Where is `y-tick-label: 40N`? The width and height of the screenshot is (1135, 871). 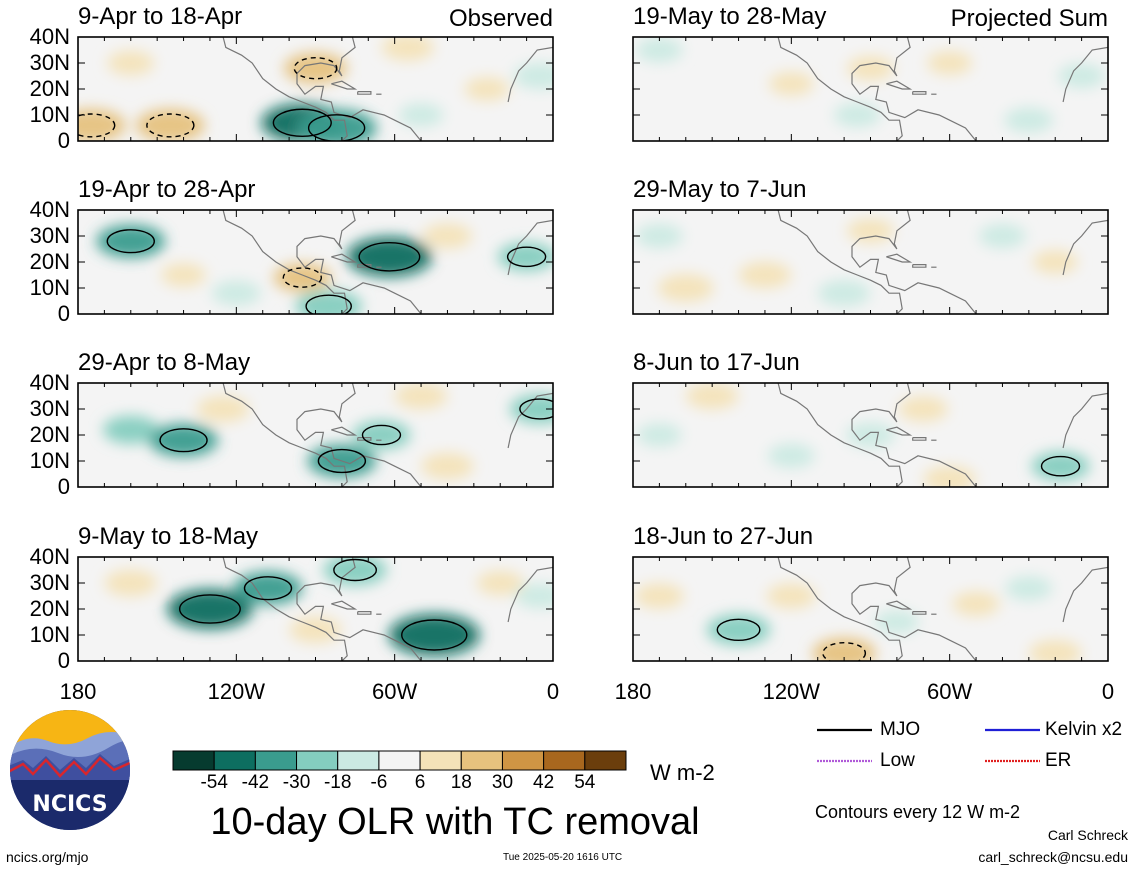
y-tick-label: 40N is located at coordinates (49, 382).